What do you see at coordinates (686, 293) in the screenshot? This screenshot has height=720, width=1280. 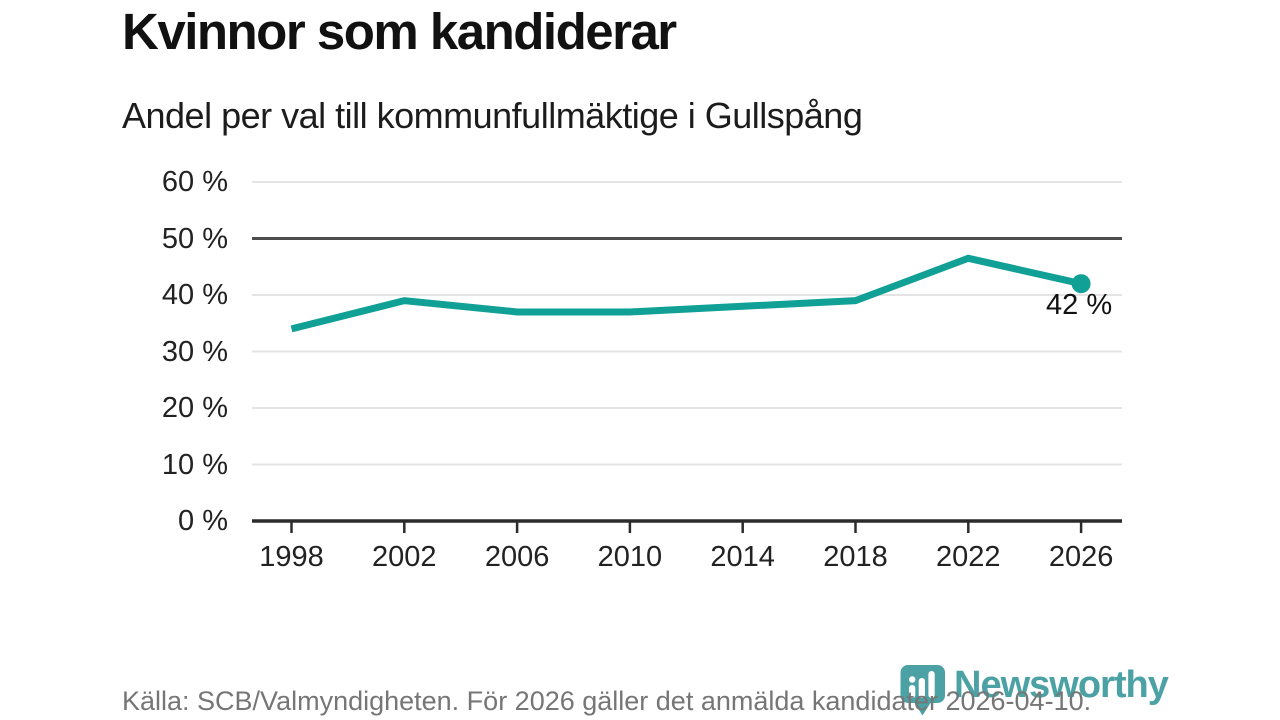 I see `data-line` at bounding box center [686, 293].